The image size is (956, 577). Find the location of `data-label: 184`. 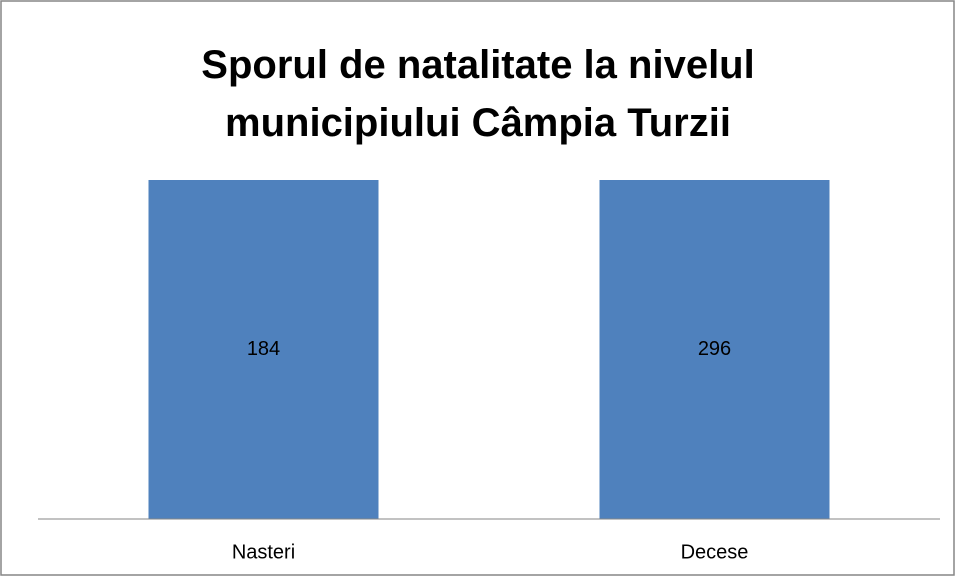

data-label: 184 is located at coordinates (263, 349).